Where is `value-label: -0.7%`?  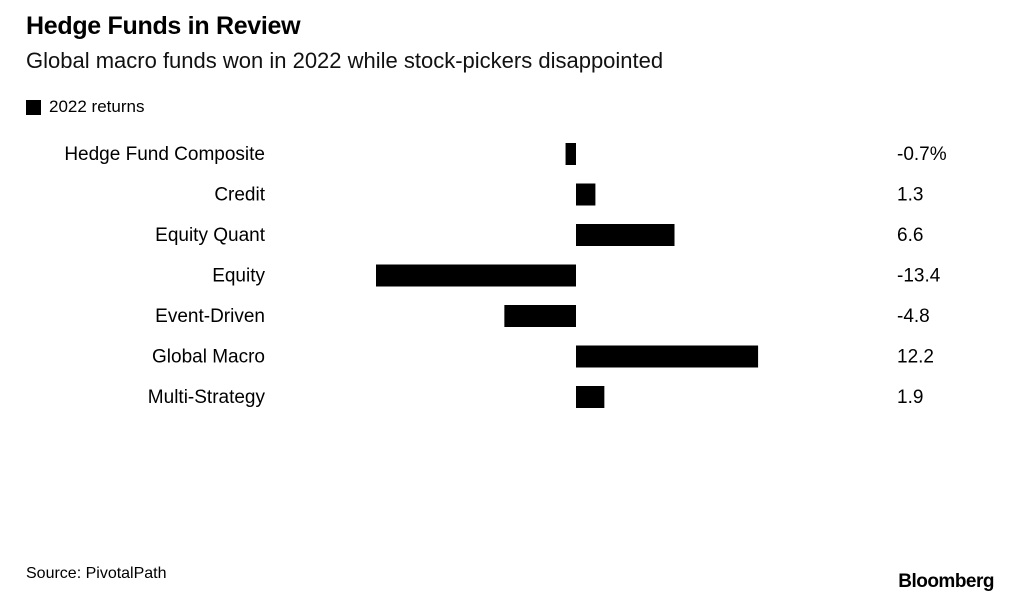 value-label: -0.7% is located at coordinates (922, 154).